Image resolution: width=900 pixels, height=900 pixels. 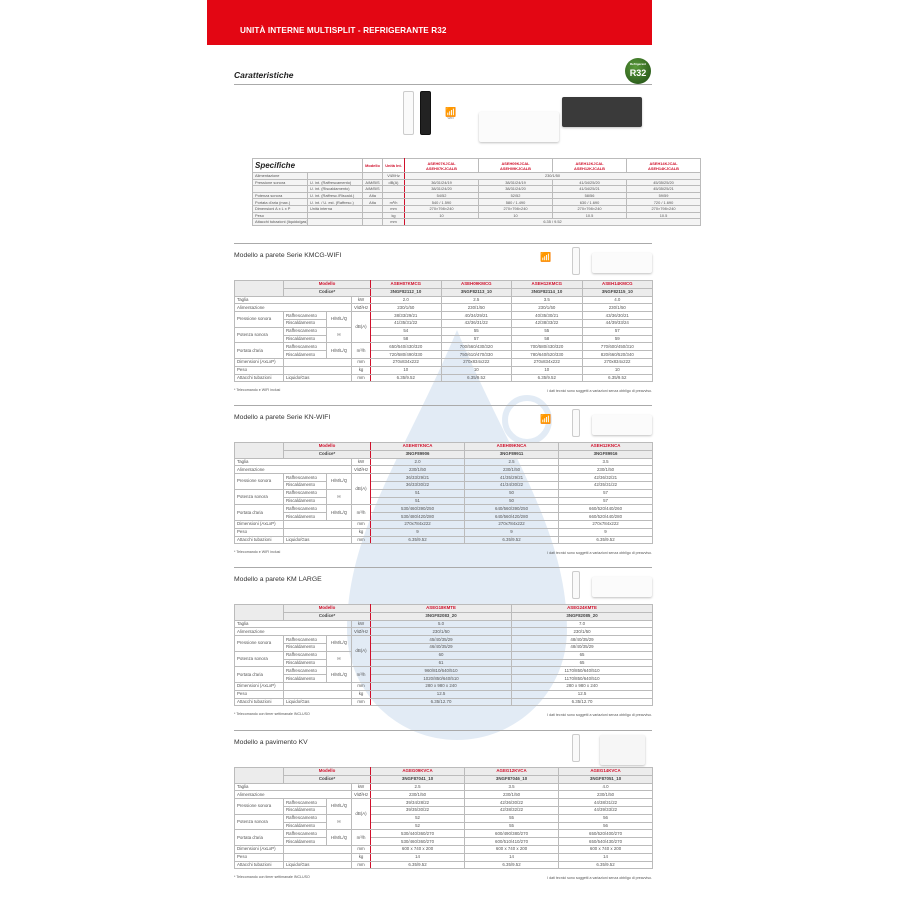 I want to click on model-code: ASEH12KJCAL, so click(x=589, y=163).